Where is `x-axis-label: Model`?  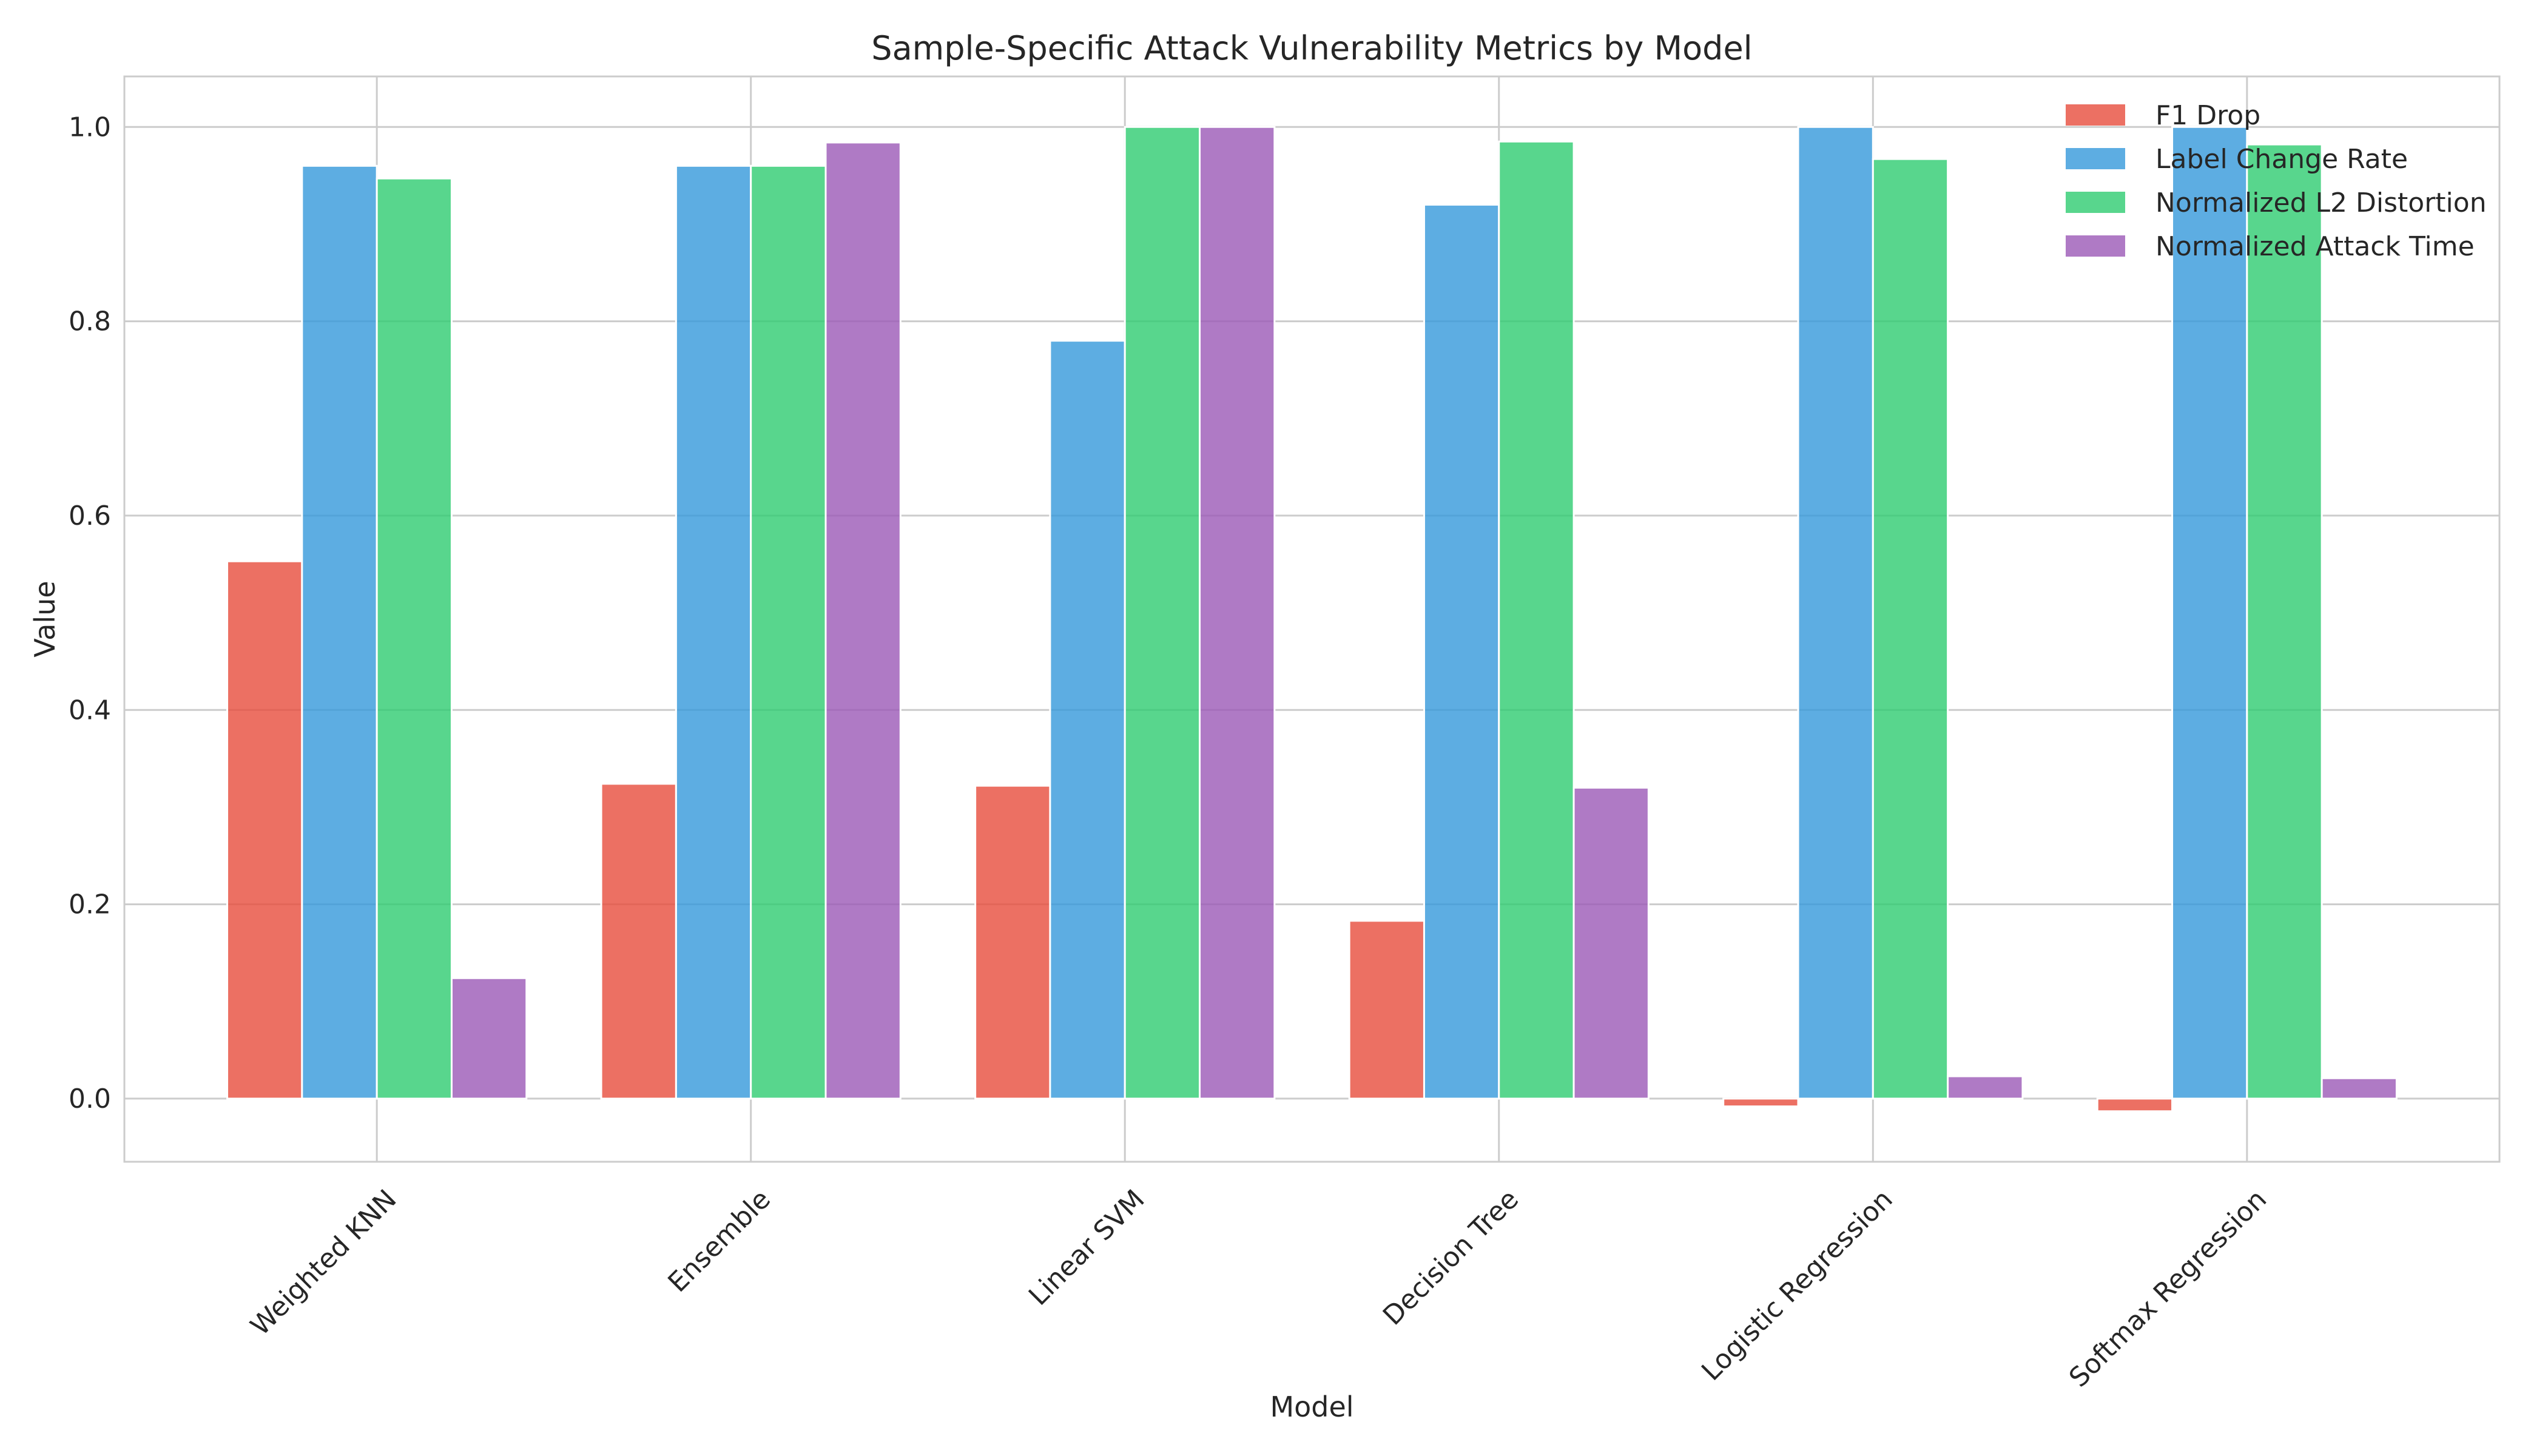 x-axis-label: Model is located at coordinates (1311, 1406).